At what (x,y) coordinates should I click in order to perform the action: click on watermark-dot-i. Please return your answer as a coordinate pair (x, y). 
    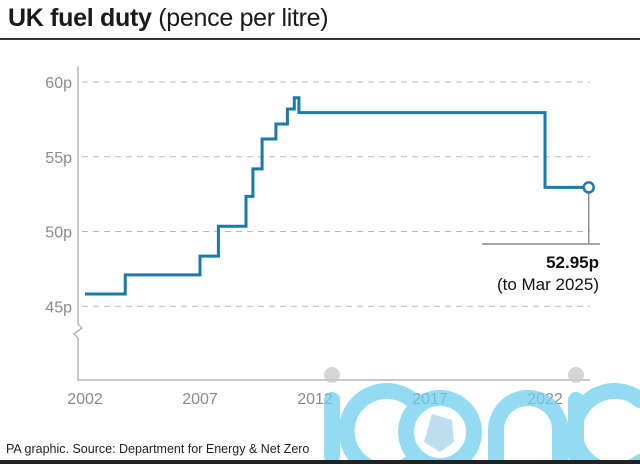
    Looking at the image, I should click on (332, 375).